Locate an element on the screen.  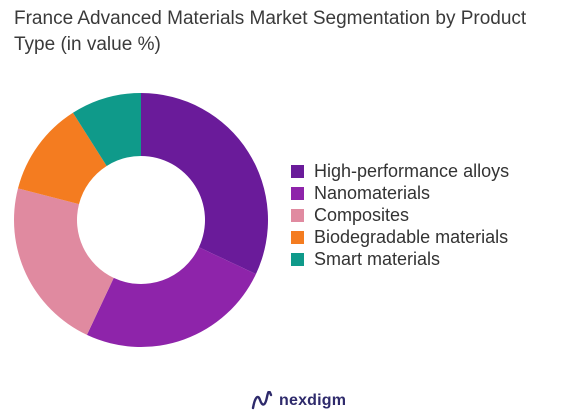
donut-slice-nanomaterials is located at coordinates (171, 297).